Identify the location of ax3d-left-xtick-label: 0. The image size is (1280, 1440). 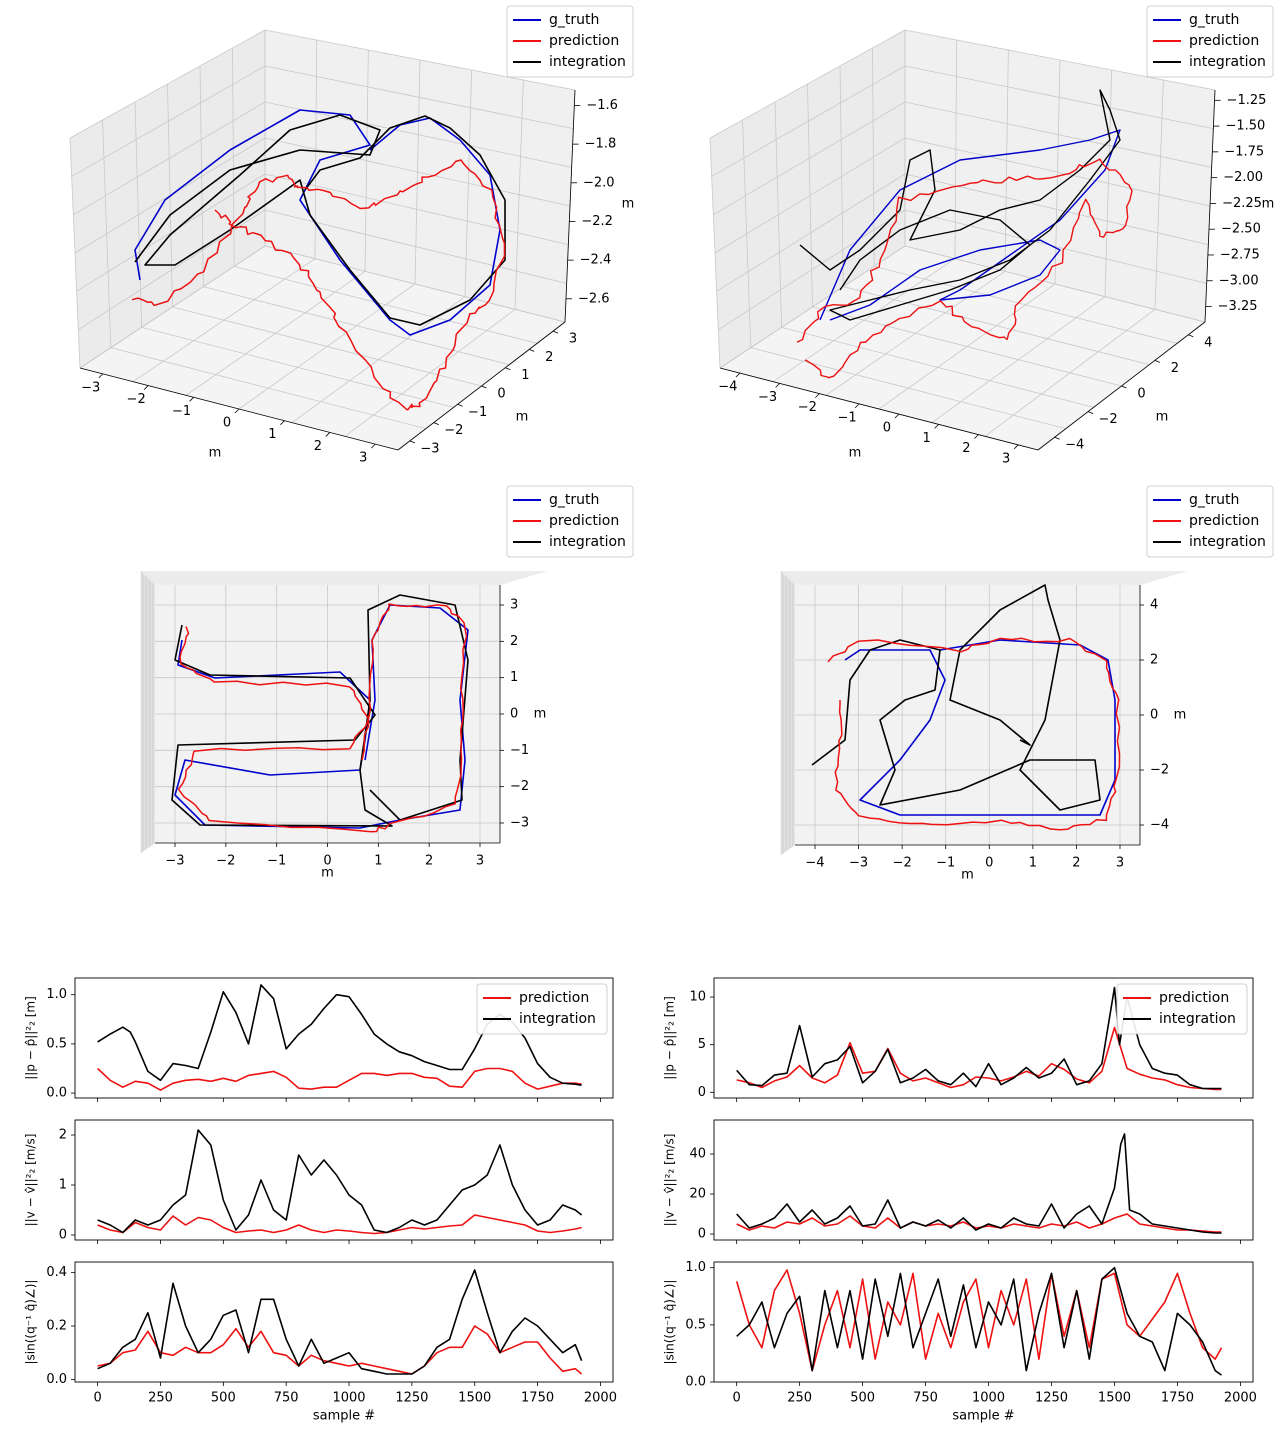
(227, 423).